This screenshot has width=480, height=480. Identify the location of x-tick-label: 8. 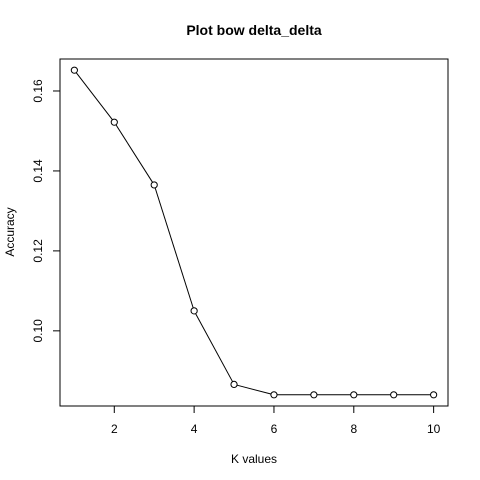
(353, 429).